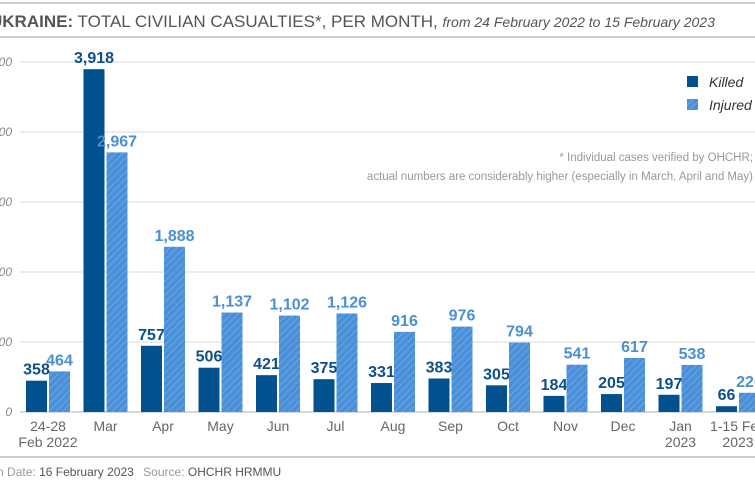 The width and height of the screenshot is (755, 491). What do you see at coordinates (151, 335) in the screenshot?
I see `value-label-killed: 757` at bounding box center [151, 335].